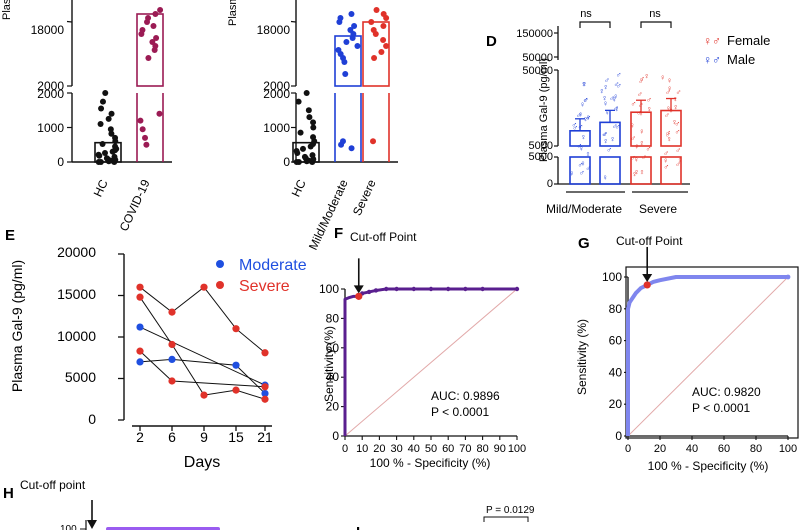 The height and width of the screenshot is (530, 800). I want to click on panel-e-xtick-21: 21, so click(265, 437).